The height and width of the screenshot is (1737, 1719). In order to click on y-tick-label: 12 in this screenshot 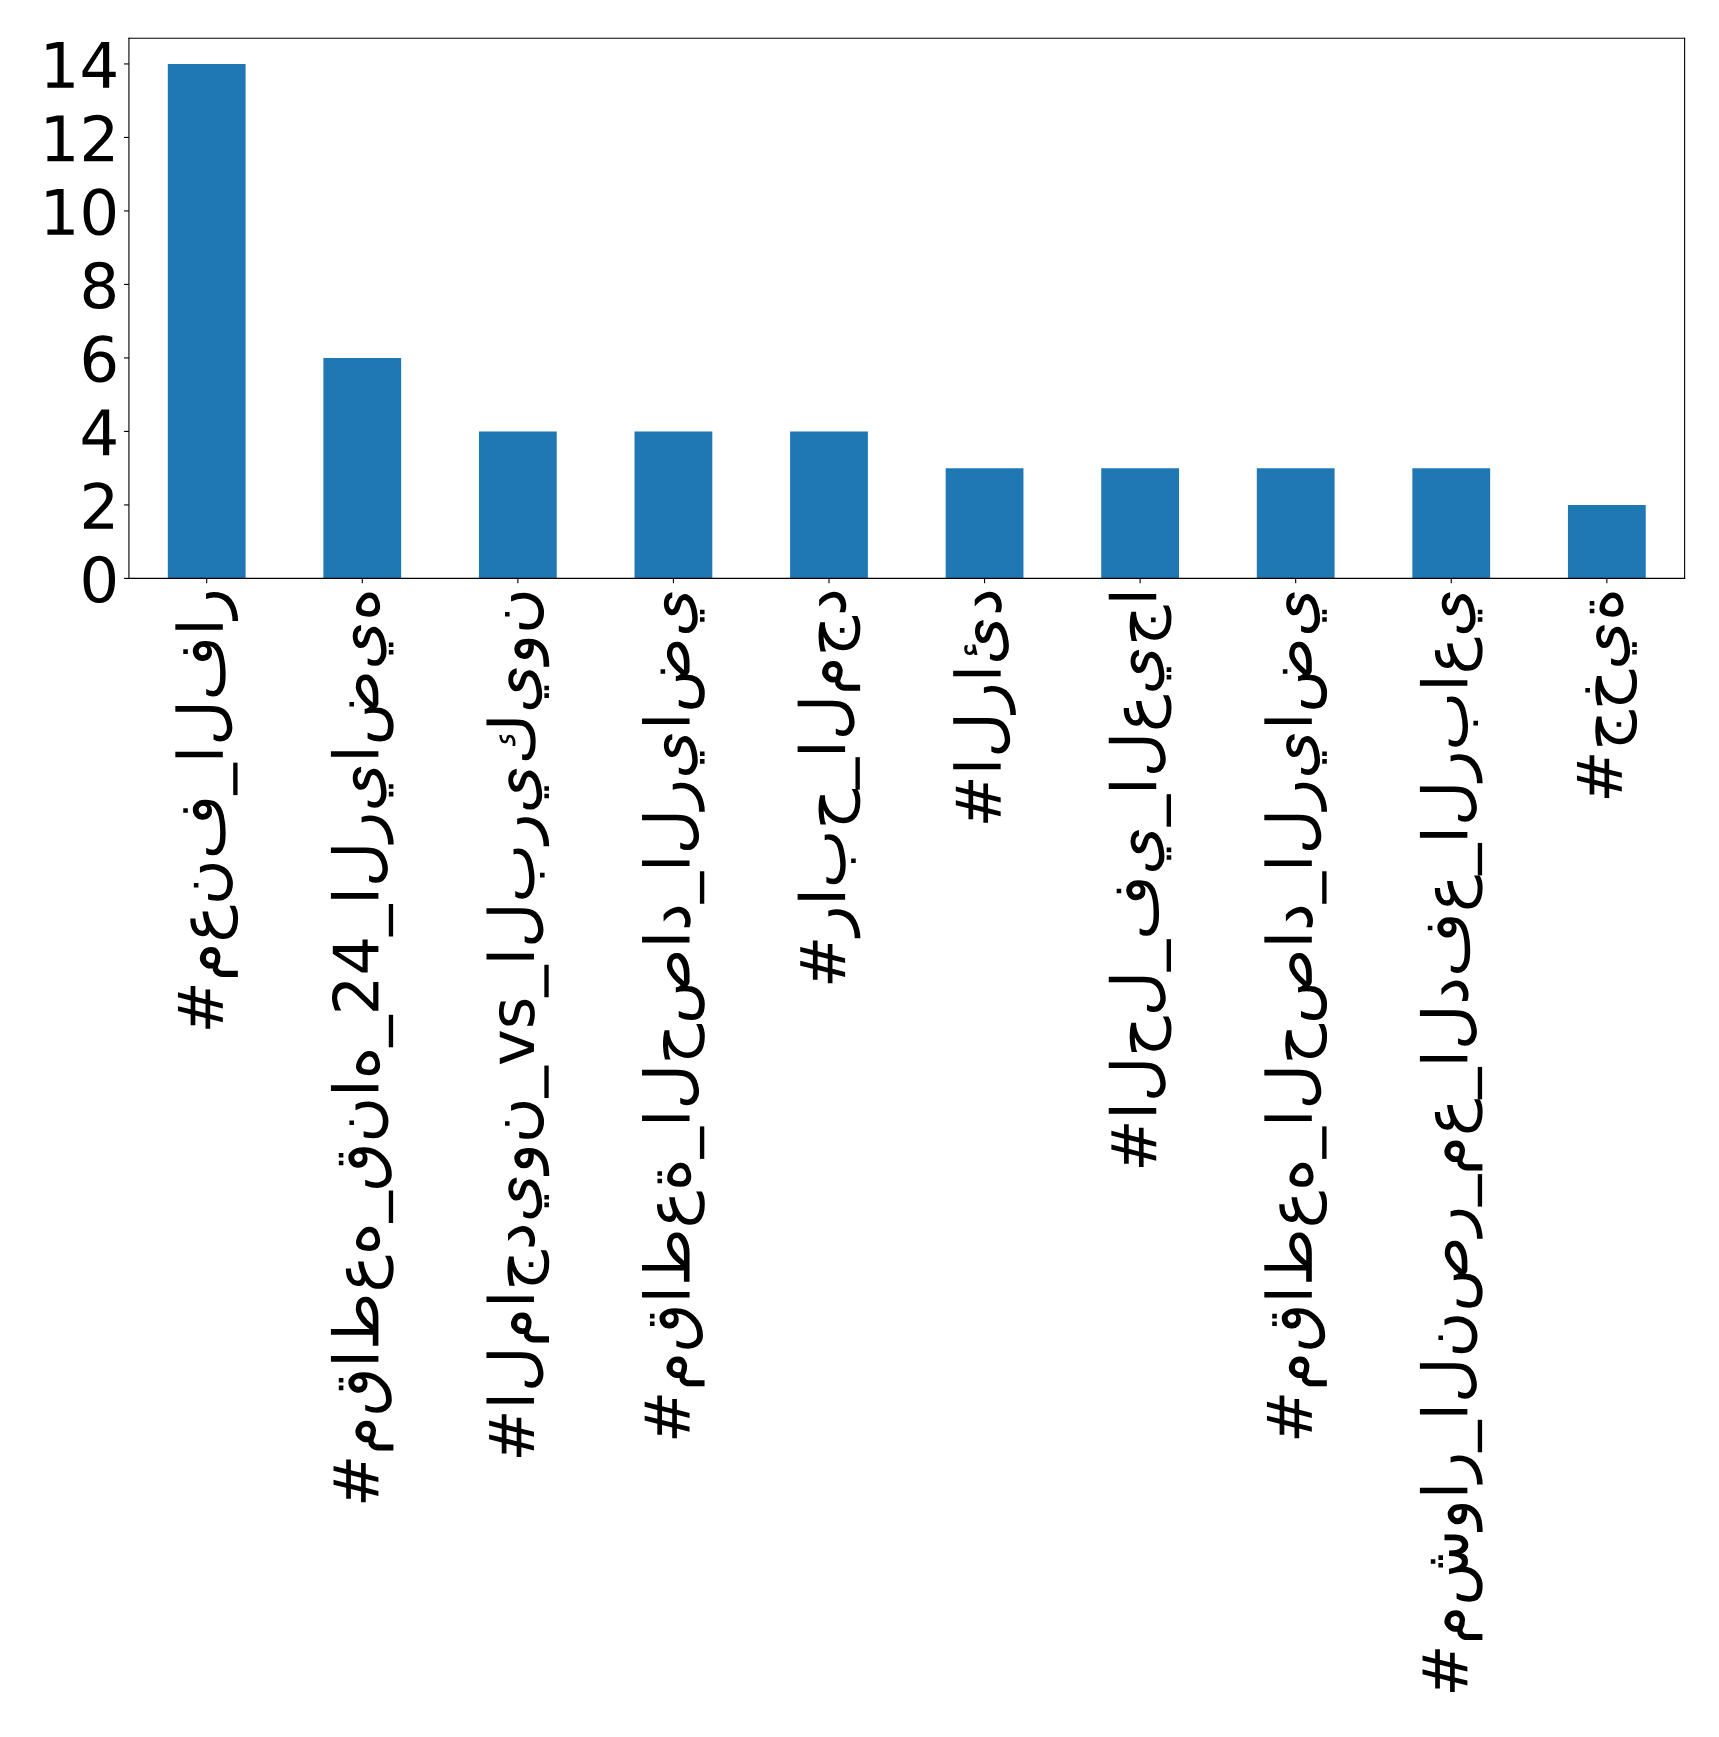, I will do `click(79, 138)`.